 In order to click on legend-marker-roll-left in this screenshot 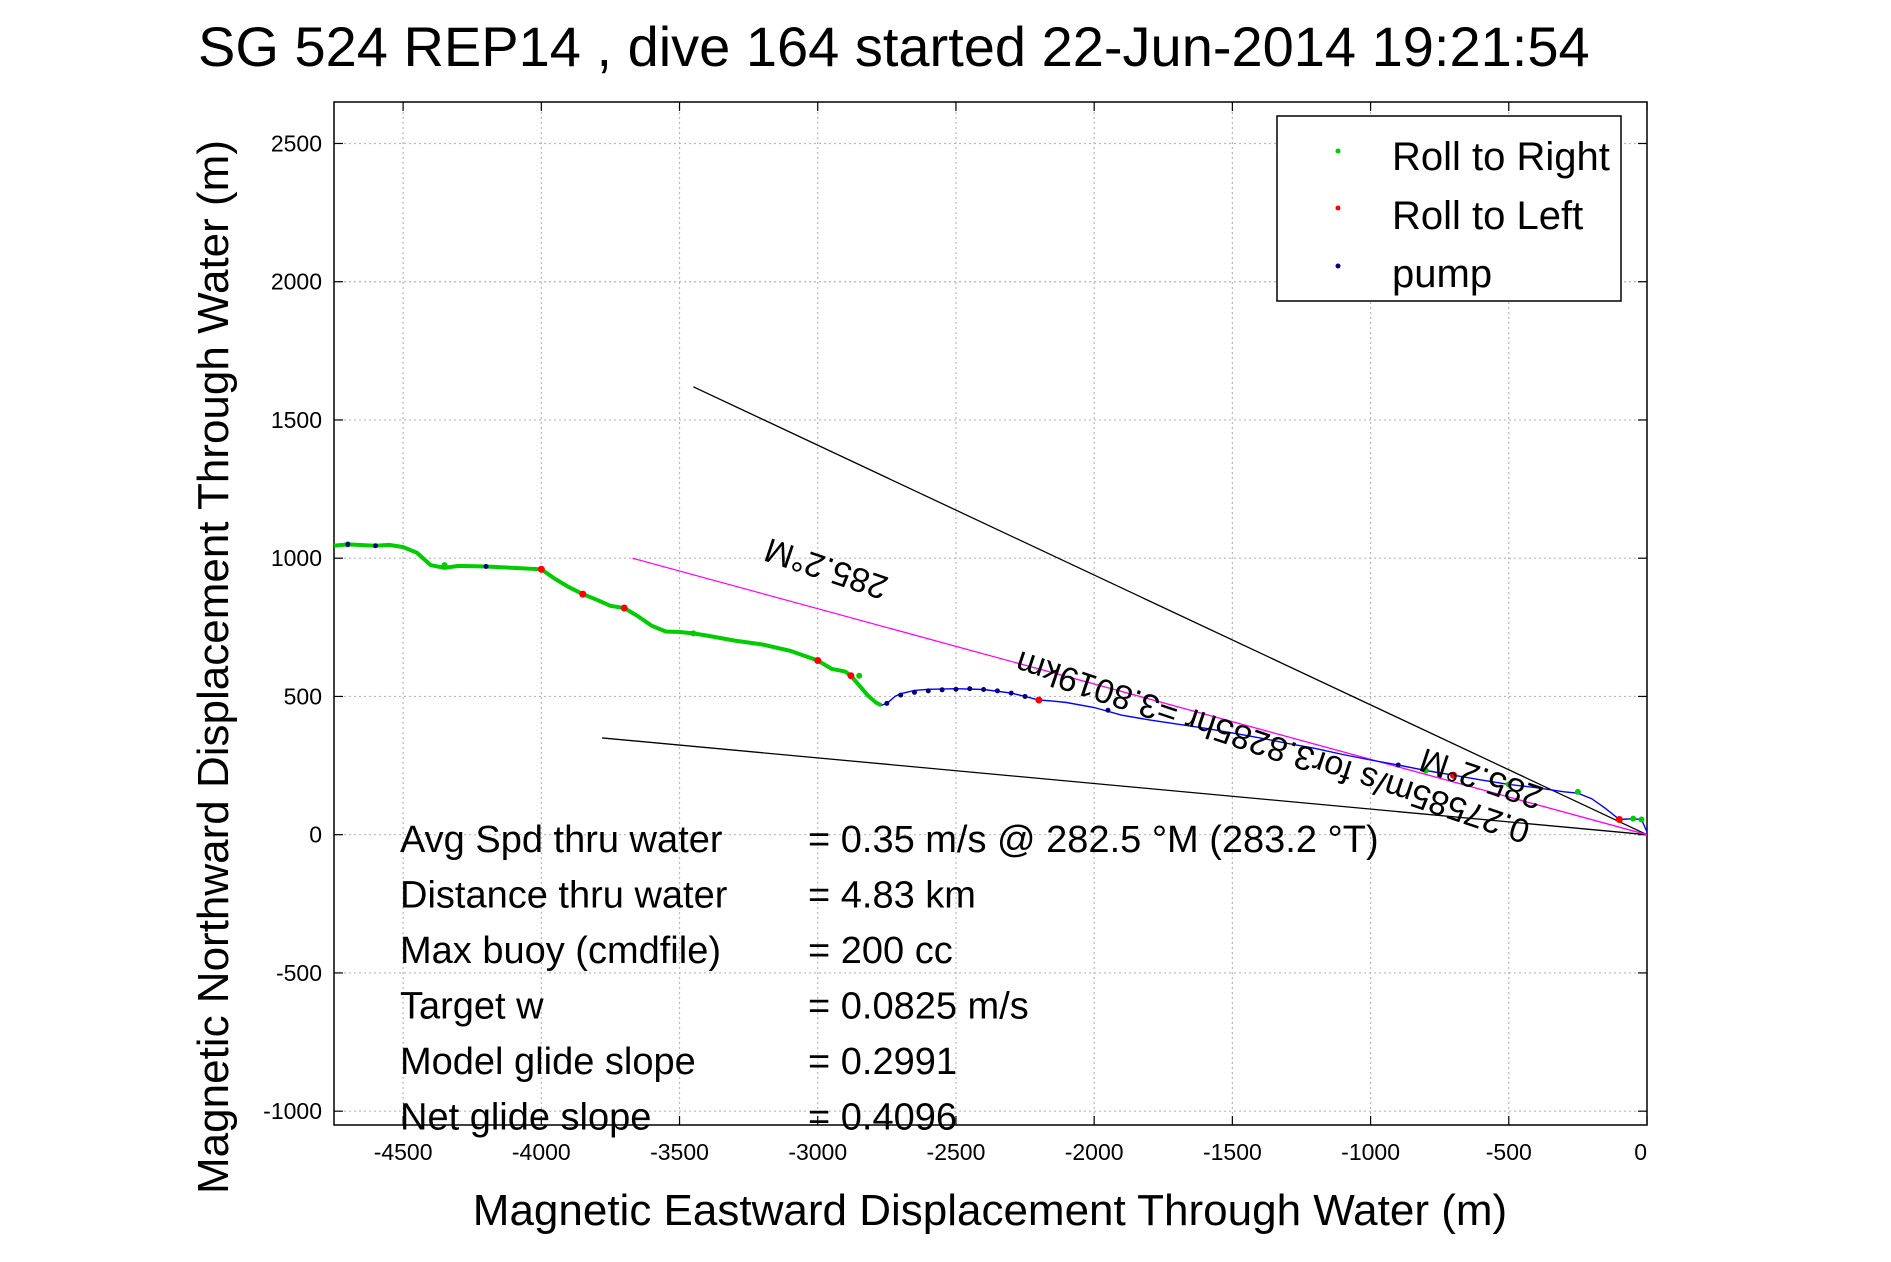, I will do `click(1338, 208)`.